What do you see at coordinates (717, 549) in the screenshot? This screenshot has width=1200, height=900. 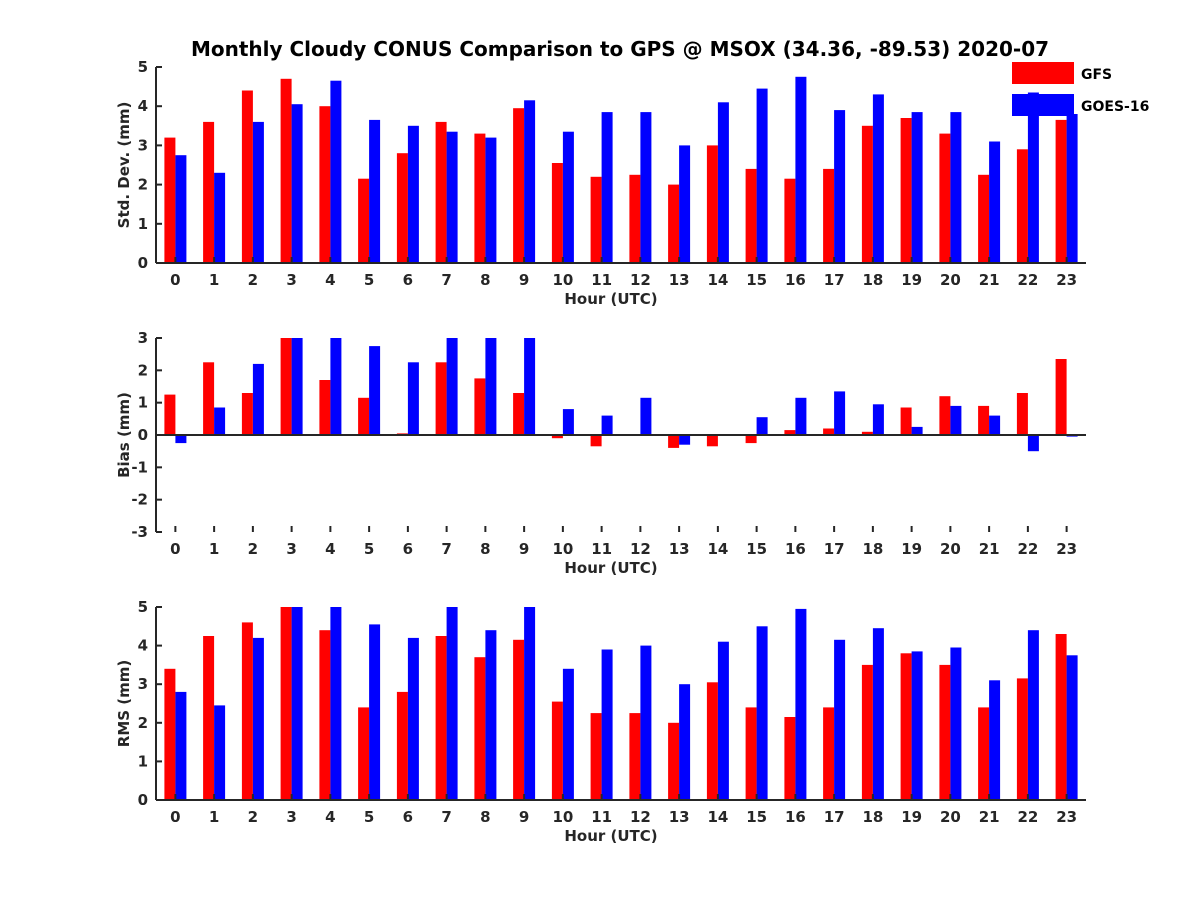 I see `x-tick-label: 14` at bounding box center [717, 549].